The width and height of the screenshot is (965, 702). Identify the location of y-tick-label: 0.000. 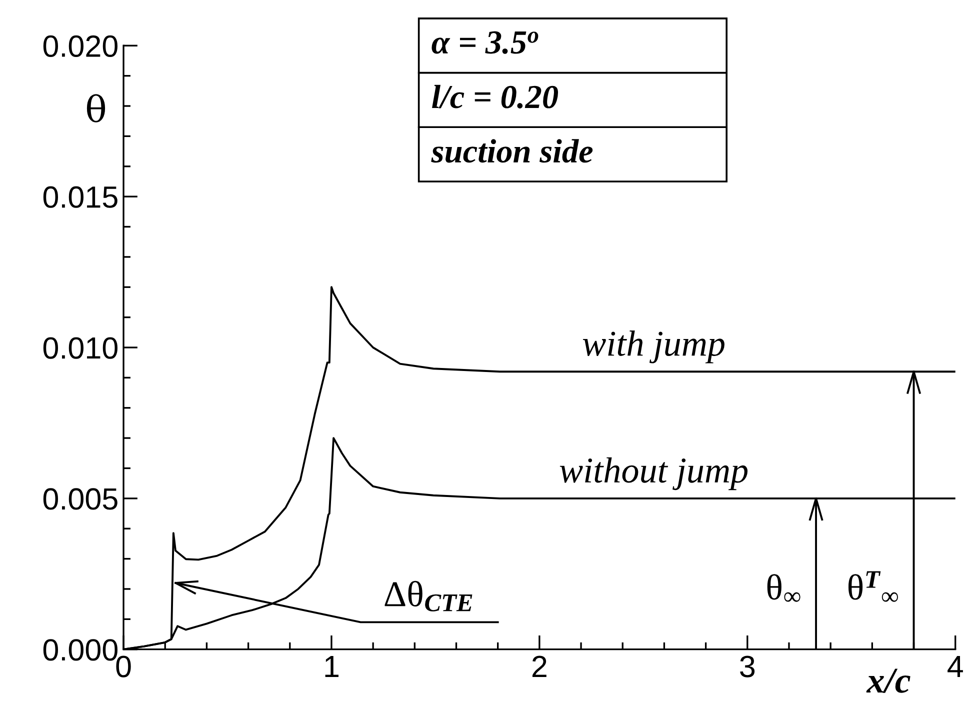
(80, 650).